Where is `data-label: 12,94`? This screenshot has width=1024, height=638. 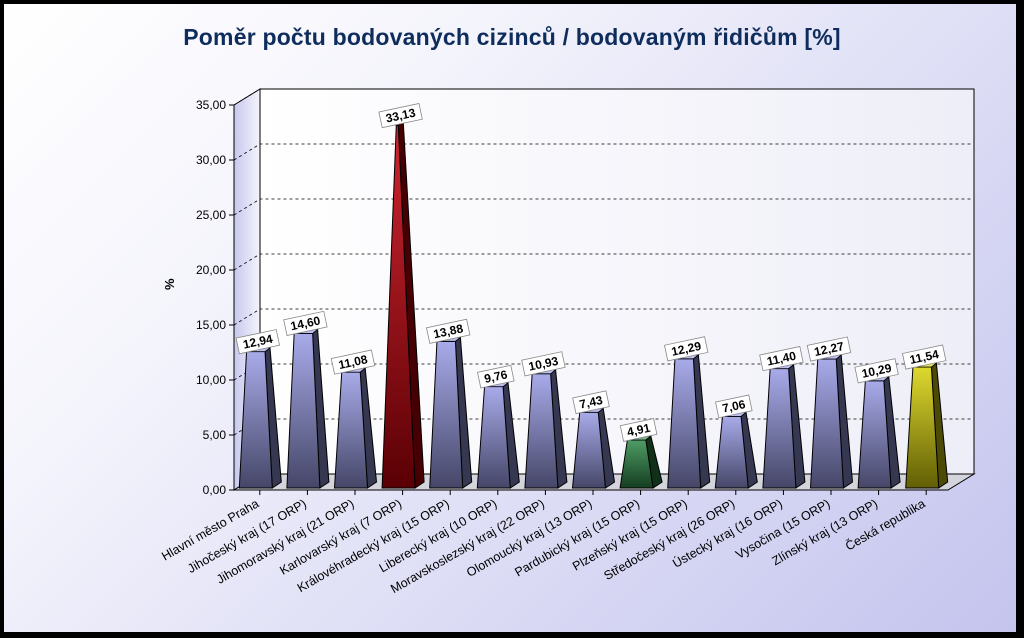
data-label: 12,94 is located at coordinates (258, 342).